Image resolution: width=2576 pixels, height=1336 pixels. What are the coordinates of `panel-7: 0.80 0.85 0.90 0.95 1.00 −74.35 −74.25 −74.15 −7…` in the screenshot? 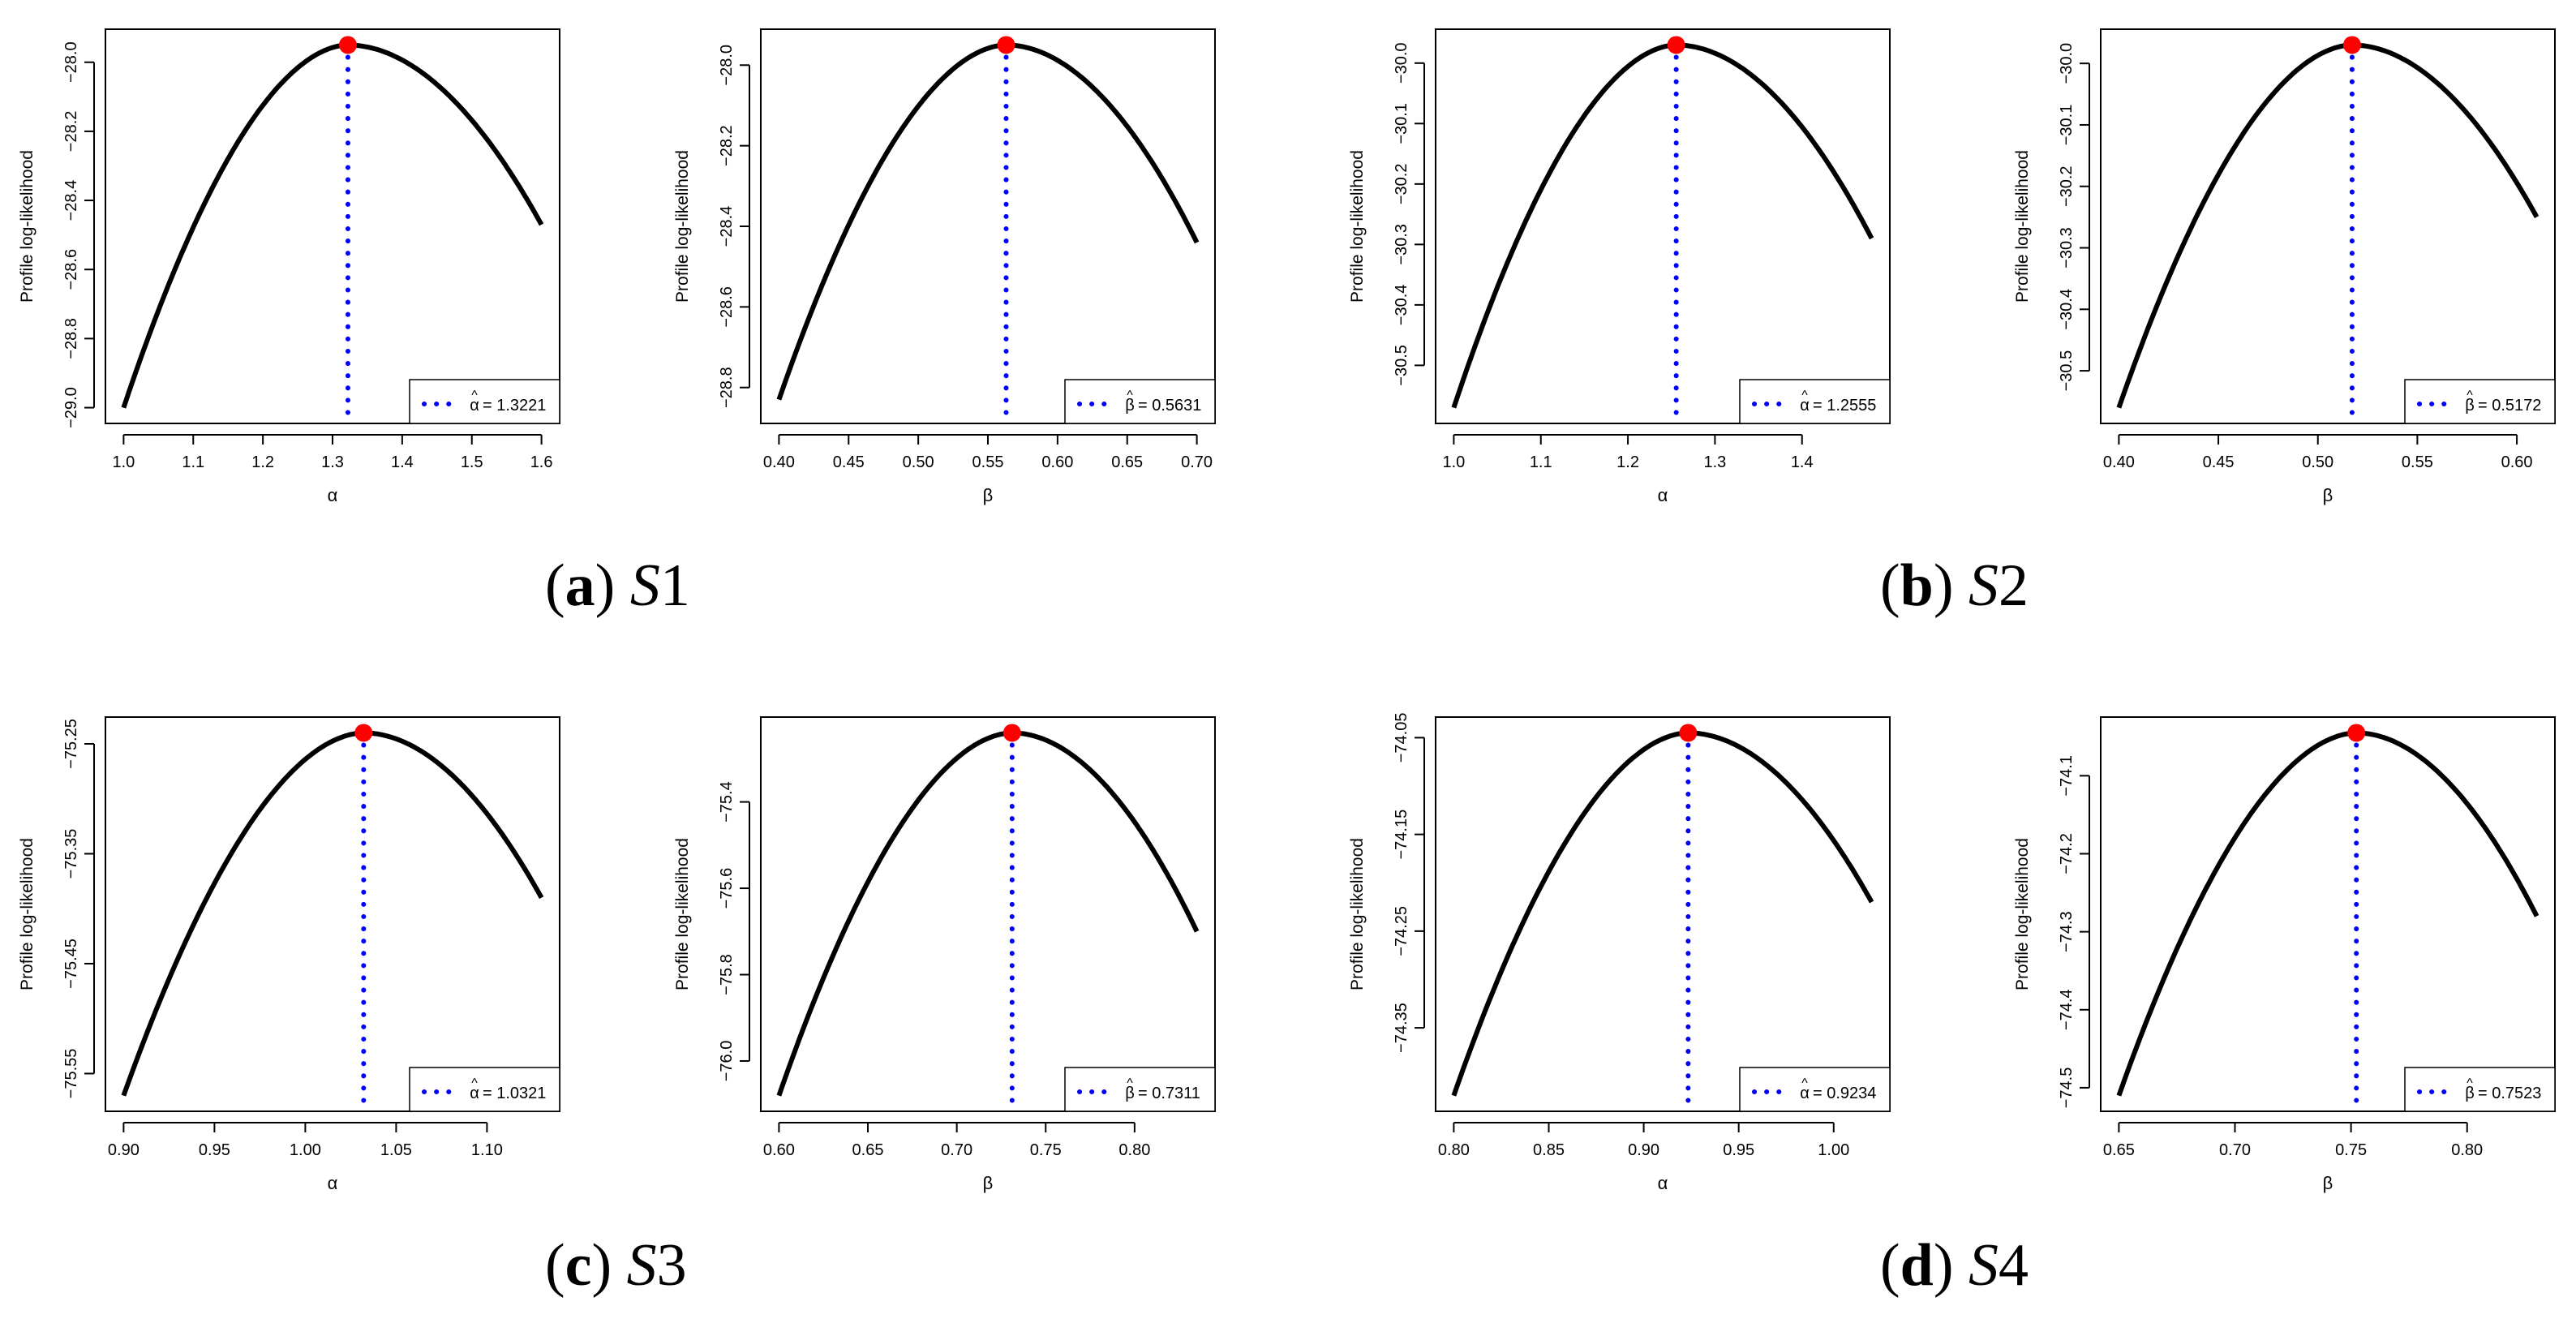 It's located at (1619, 953).